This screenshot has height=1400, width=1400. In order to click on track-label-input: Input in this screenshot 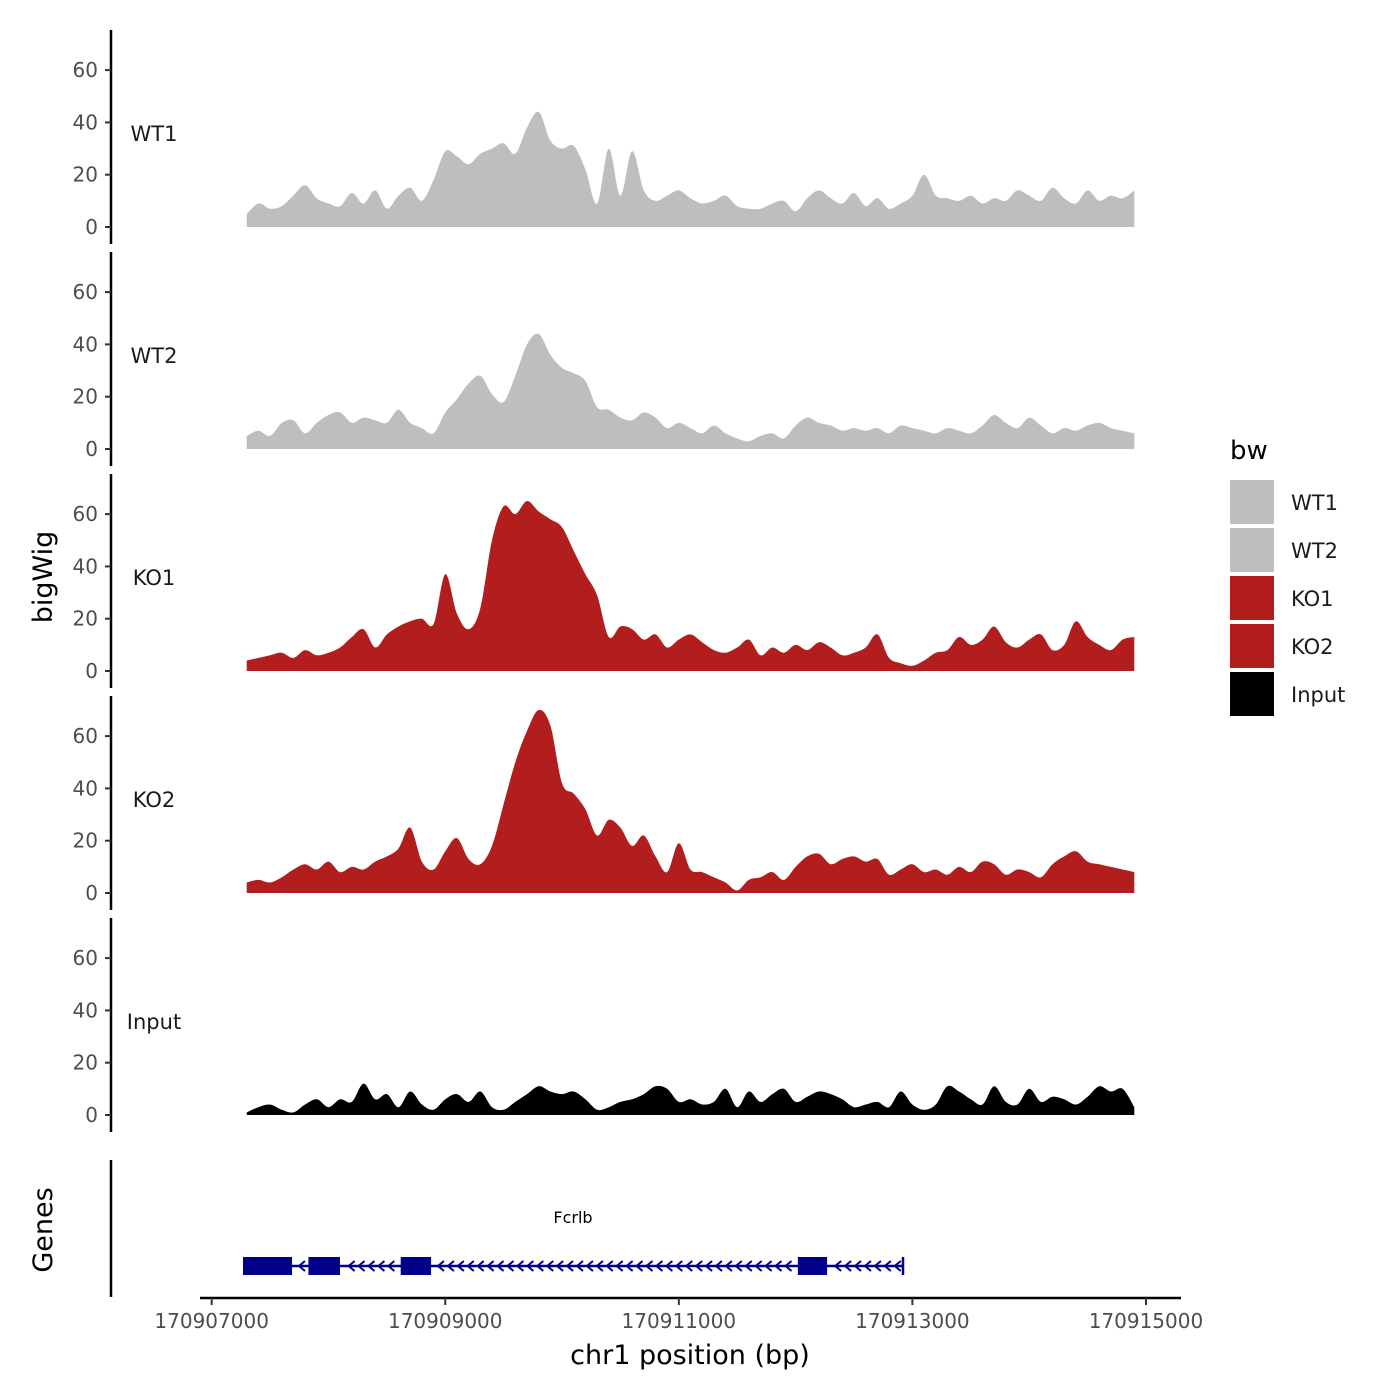, I will do `click(154, 1022)`.